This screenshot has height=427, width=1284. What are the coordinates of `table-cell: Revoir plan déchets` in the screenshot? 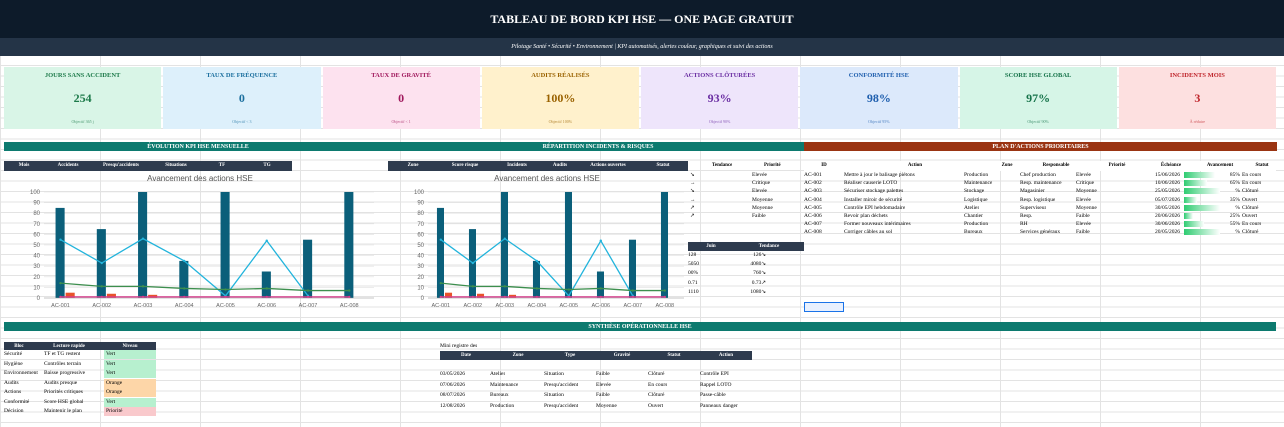 It's located at (866, 215).